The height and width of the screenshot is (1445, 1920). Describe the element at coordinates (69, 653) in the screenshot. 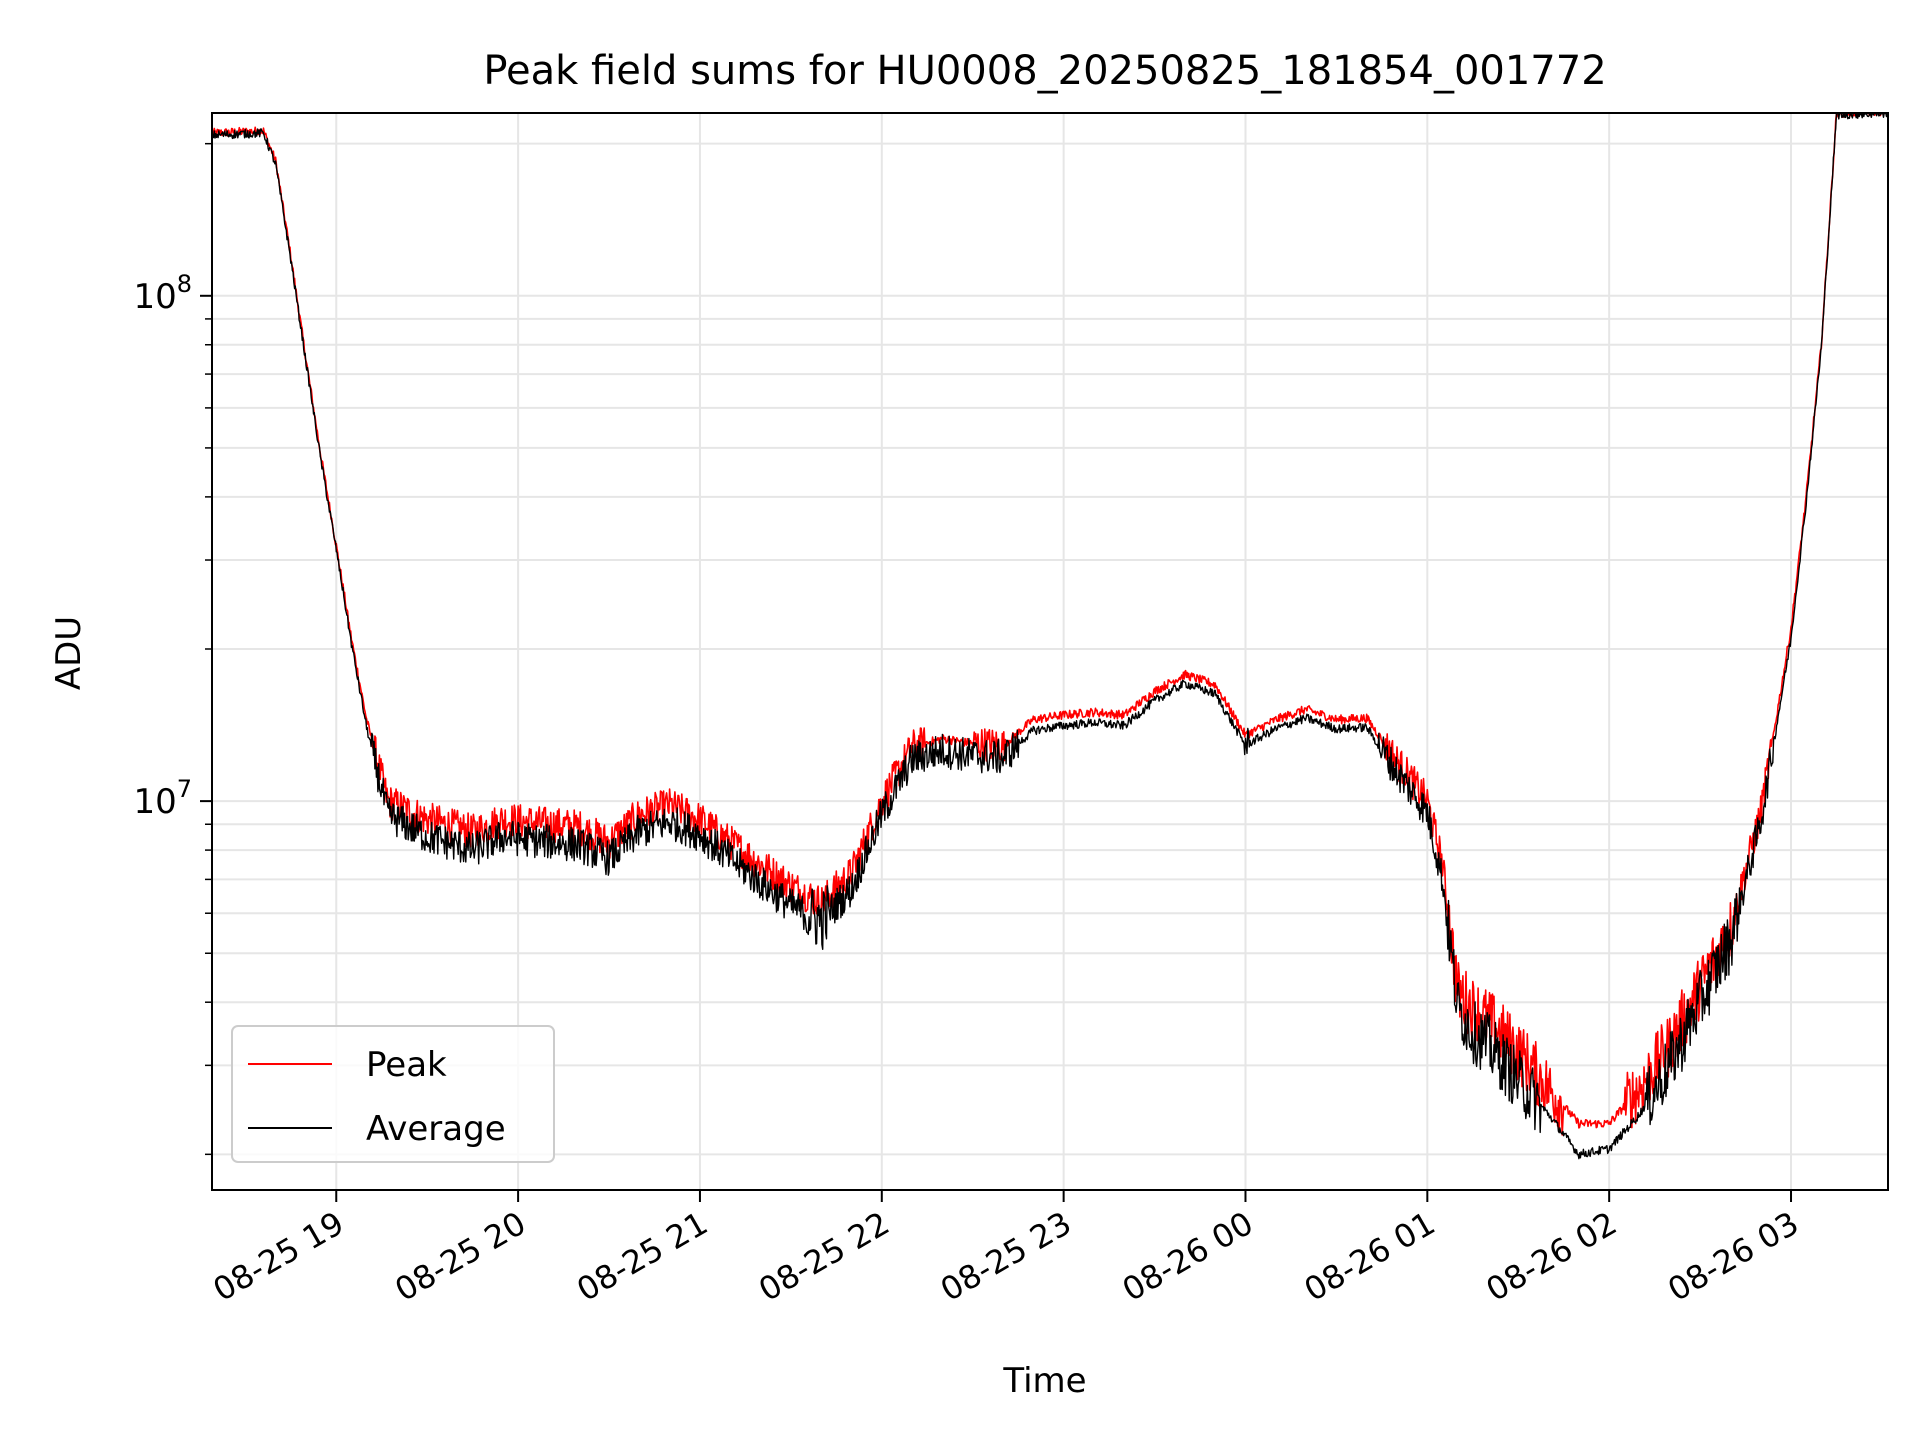

I see `y-axis-label: ADU` at that location.